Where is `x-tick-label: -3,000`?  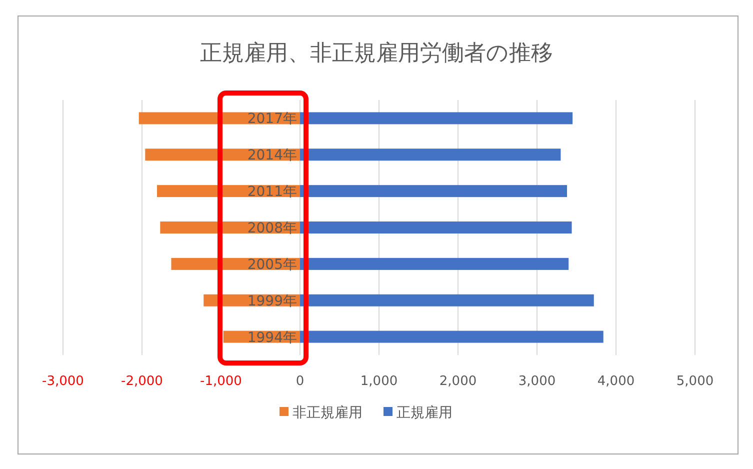 x-tick-label: -3,000 is located at coordinates (63, 381).